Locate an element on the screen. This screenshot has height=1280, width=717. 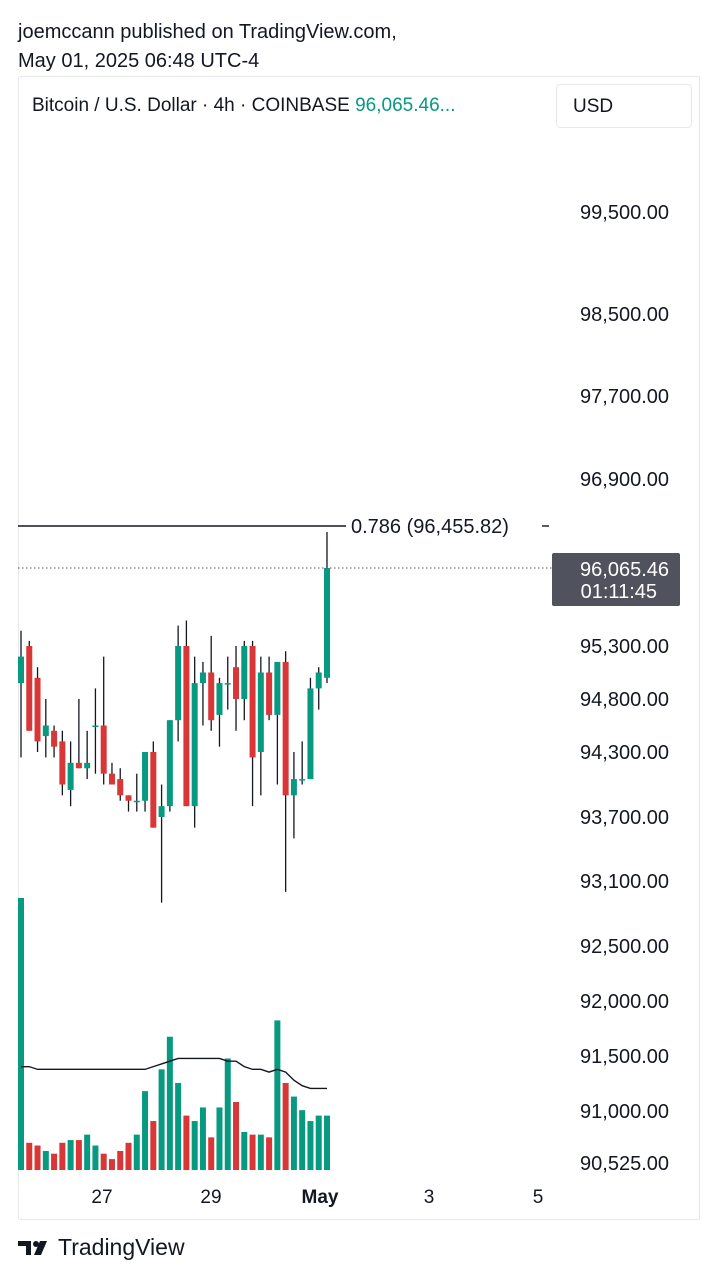
y-tick-label: 91,500.00 is located at coordinates (624, 1057).